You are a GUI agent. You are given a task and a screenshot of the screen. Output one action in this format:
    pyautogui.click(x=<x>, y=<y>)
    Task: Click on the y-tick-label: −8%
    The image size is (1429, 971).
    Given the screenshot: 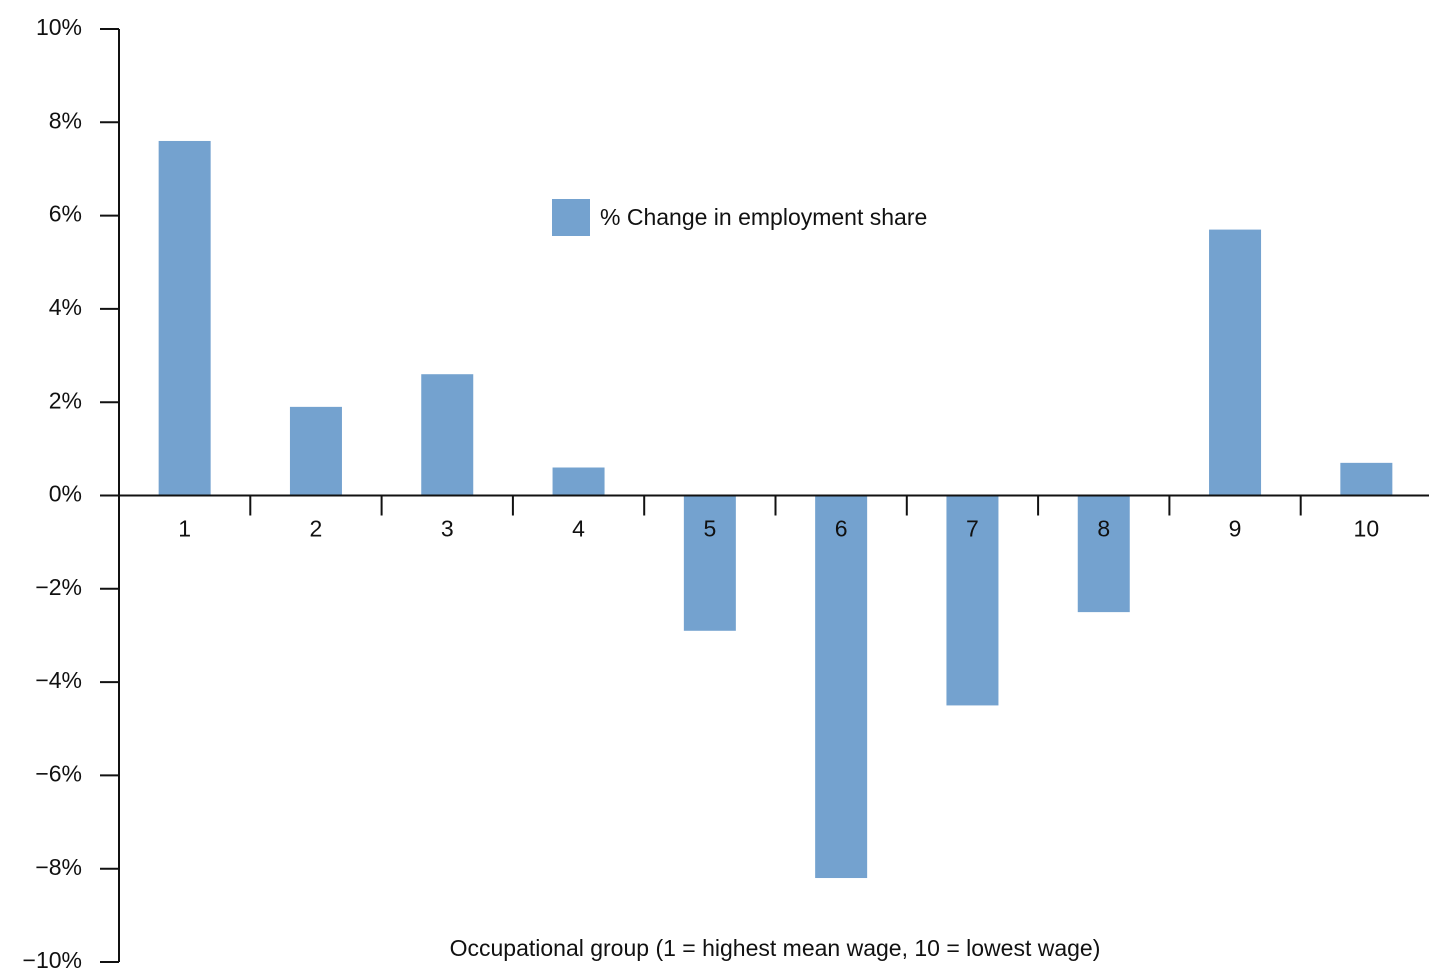 What is the action you would take?
    pyautogui.click(x=58, y=867)
    